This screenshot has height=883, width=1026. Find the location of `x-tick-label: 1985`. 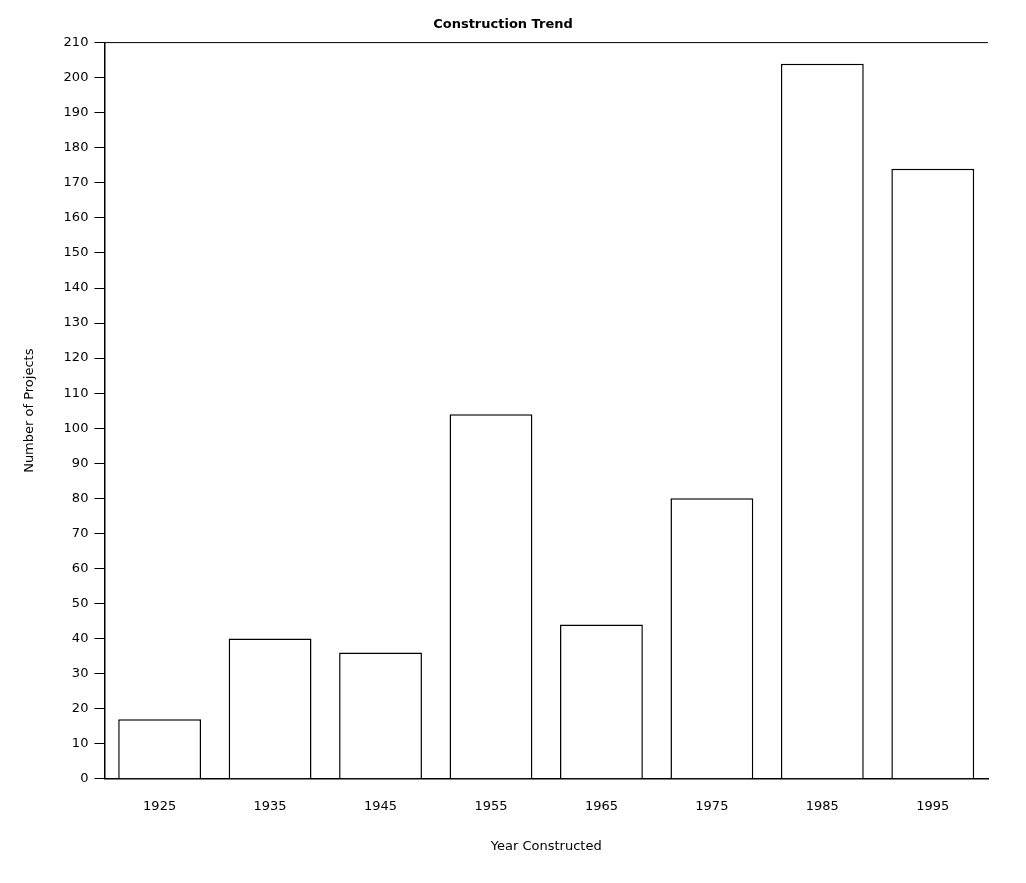

x-tick-label: 1985 is located at coordinates (822, 805).